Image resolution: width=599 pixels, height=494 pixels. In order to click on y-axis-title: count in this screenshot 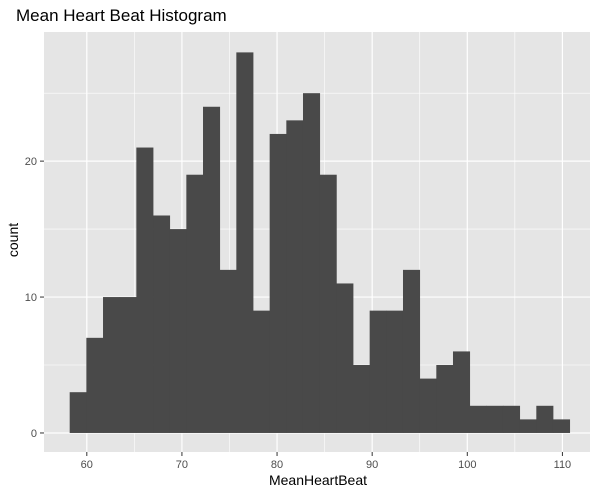, I will do `click(13, 240)`.